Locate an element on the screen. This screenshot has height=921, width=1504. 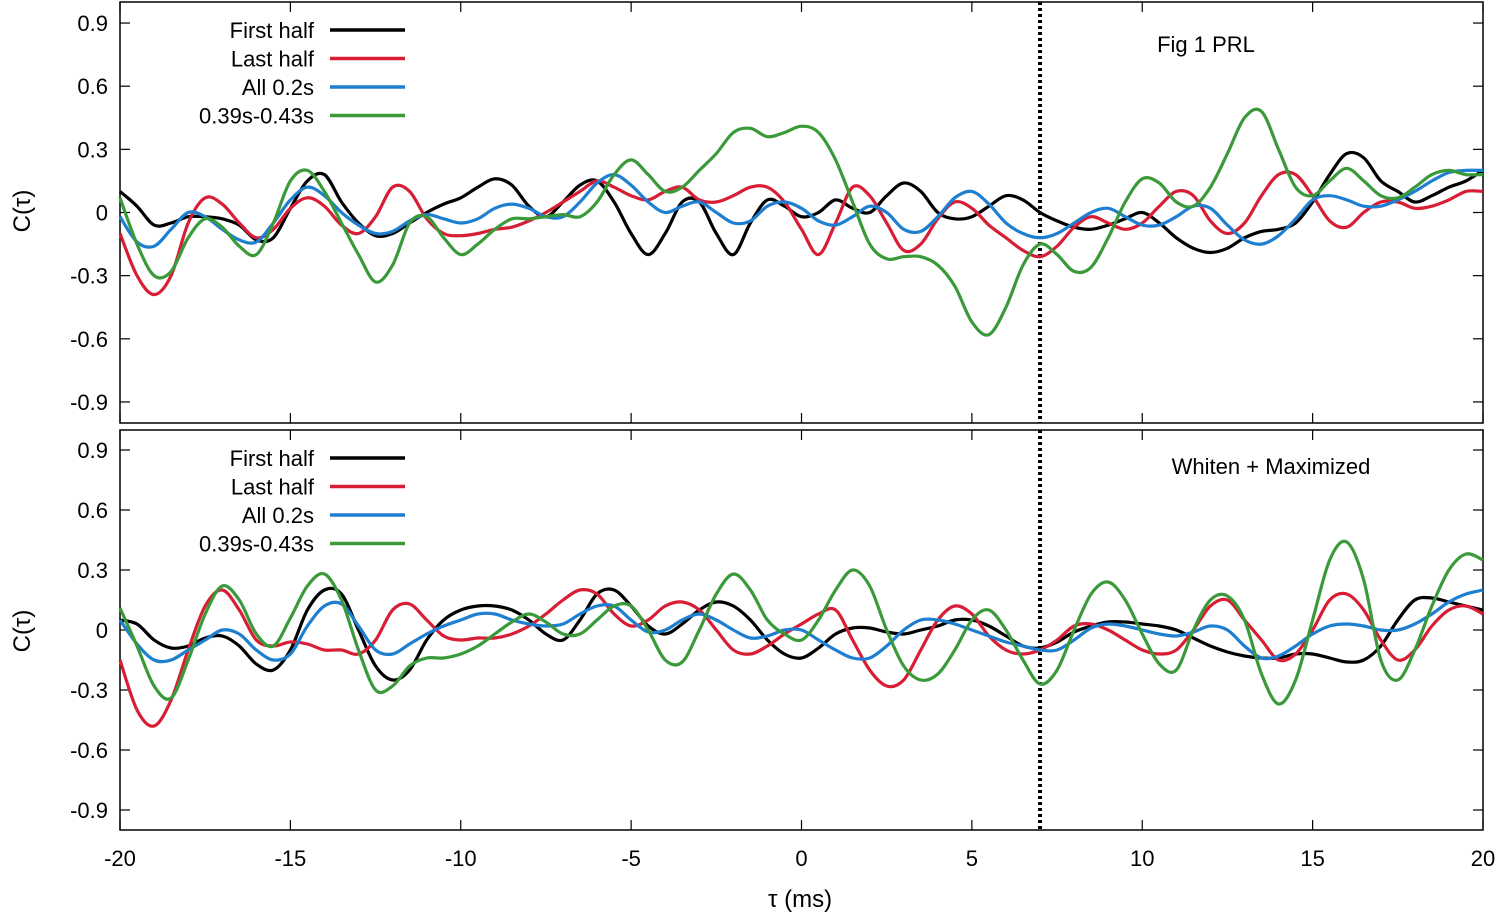
x-tick-label: 5 is located at coordinates (972, 858).